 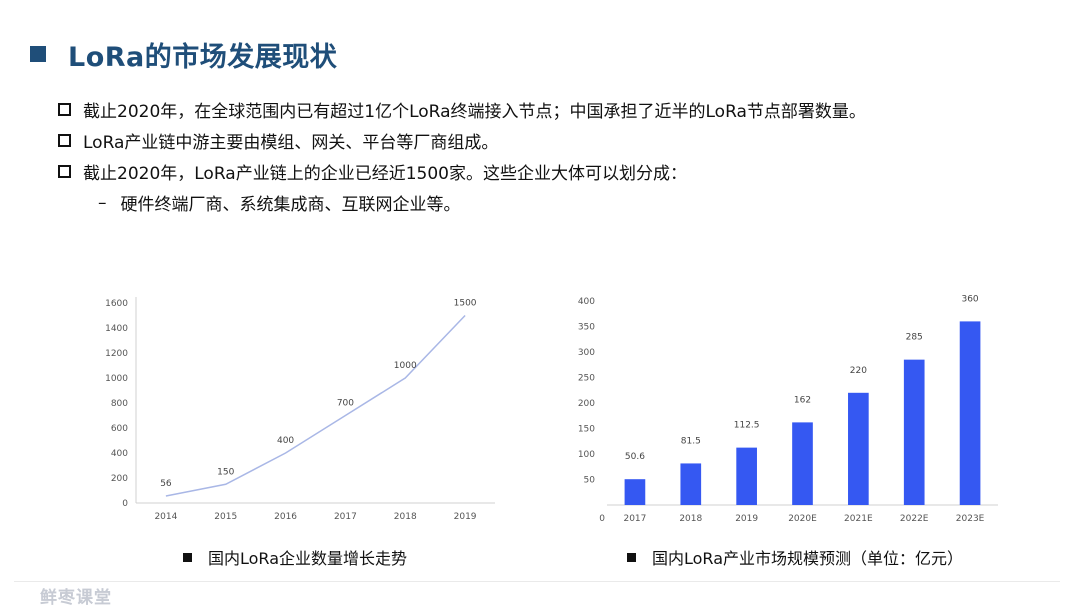 I want to click on y-tick-label: 250, so click(x=586, y=379).